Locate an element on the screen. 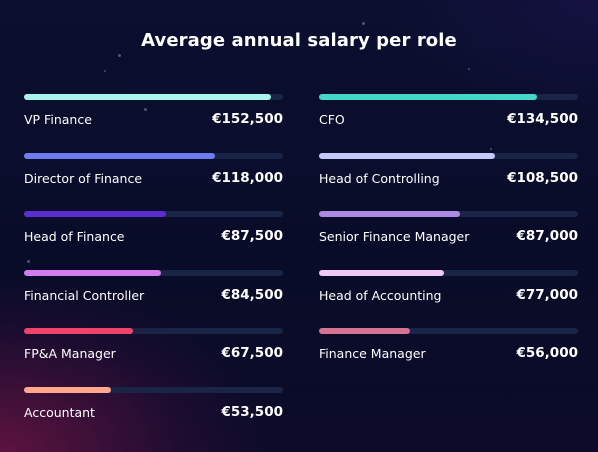 Image resolution: width=598 pixels, height=452 pixels. role-label: VP Finance is located at coordinates (58, 119).